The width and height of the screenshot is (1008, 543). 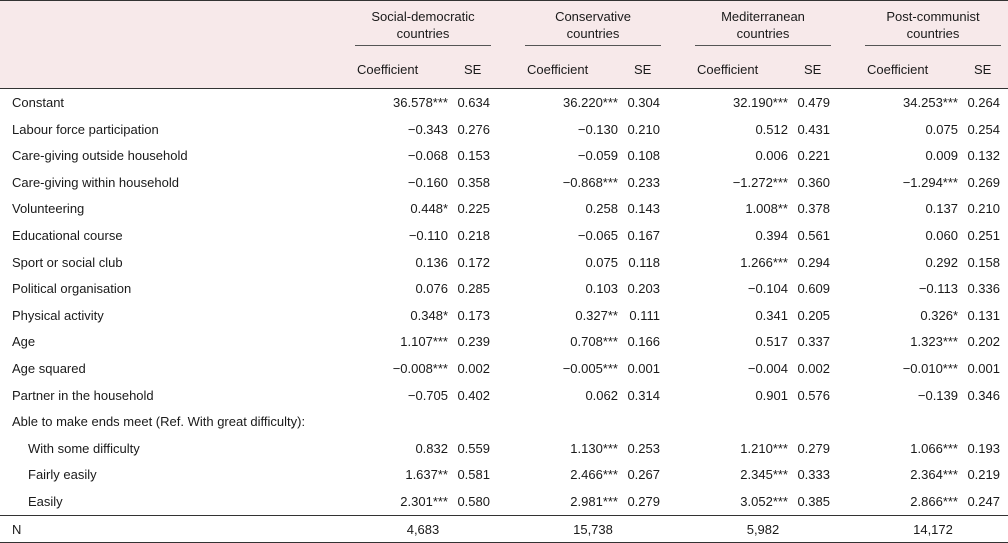 What do you see at coordinates (644, 262) in the screenshot?
I see `se-cell: 0.118` at bounding box center [644, 262].